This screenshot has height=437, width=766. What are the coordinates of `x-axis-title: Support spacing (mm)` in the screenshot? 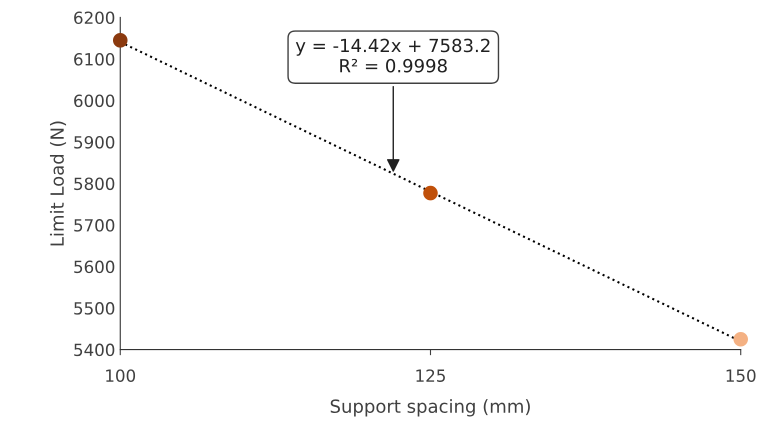 It's located at (430, 408).